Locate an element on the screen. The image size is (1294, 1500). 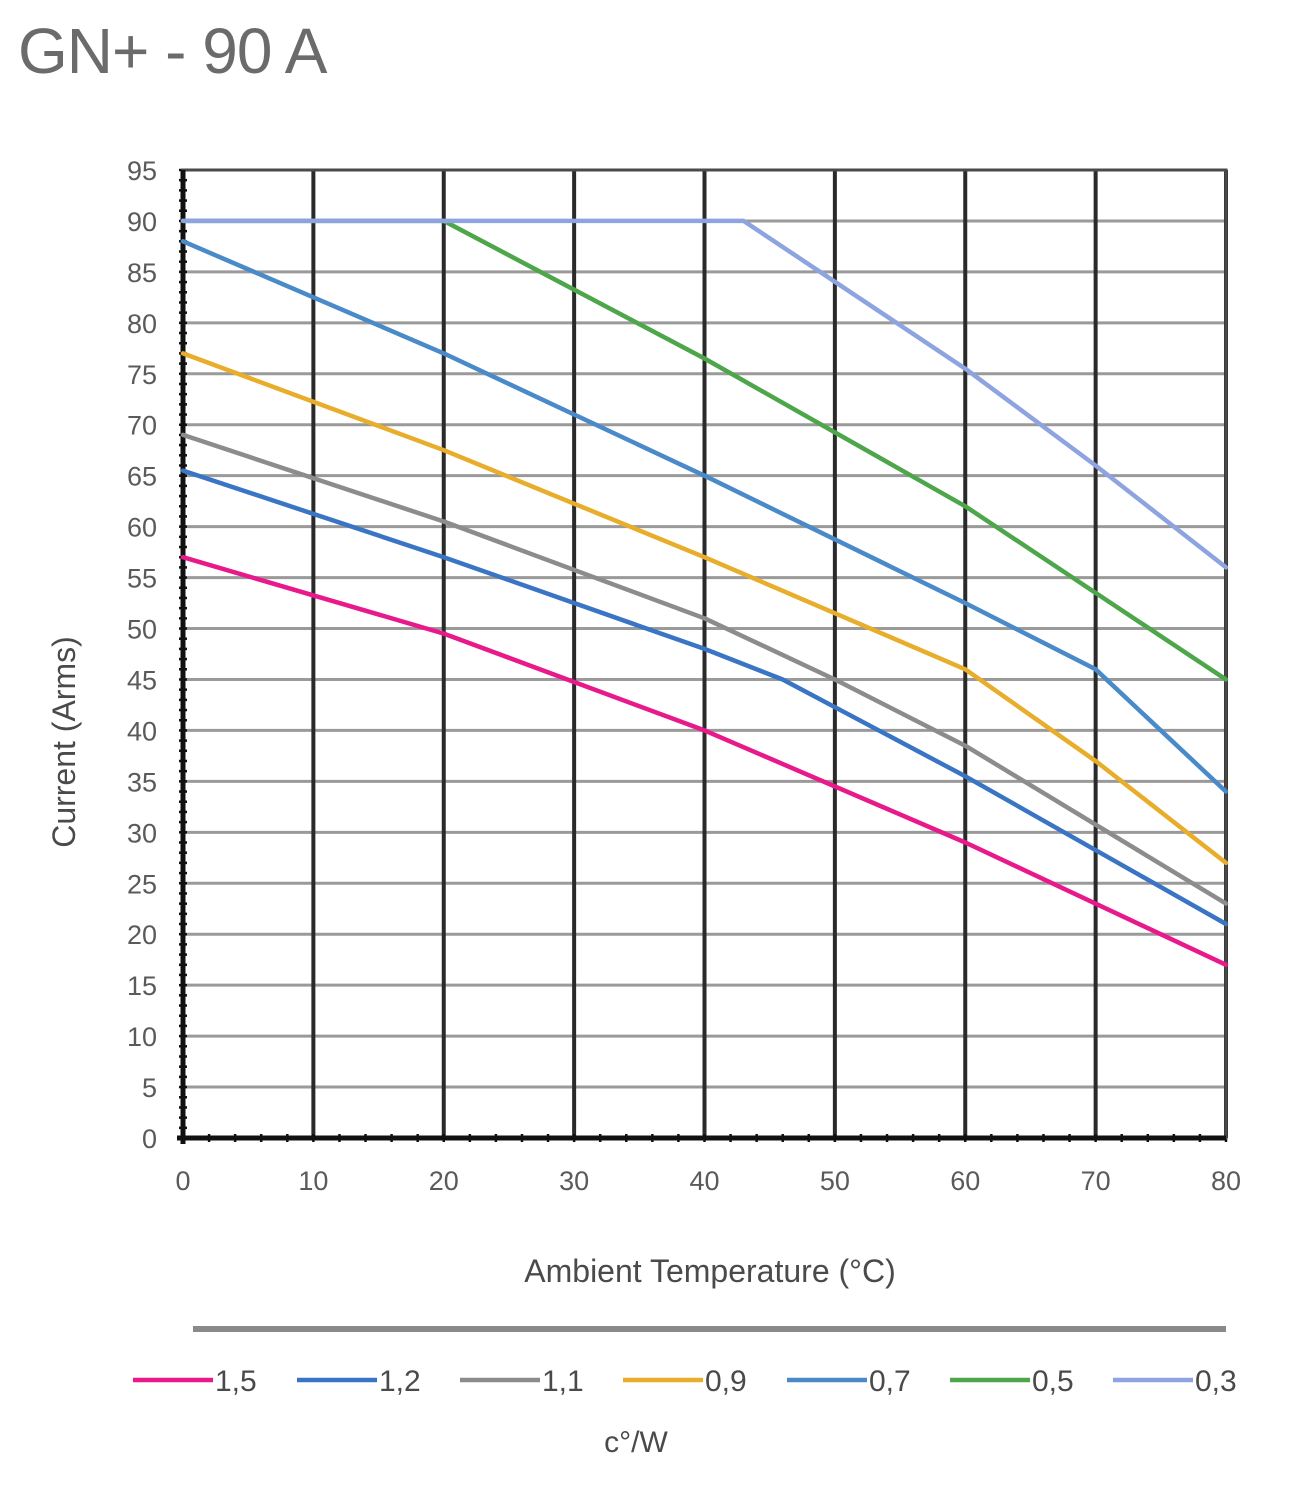
x-tick-label: 50 is located at coordinates (835, 1181).